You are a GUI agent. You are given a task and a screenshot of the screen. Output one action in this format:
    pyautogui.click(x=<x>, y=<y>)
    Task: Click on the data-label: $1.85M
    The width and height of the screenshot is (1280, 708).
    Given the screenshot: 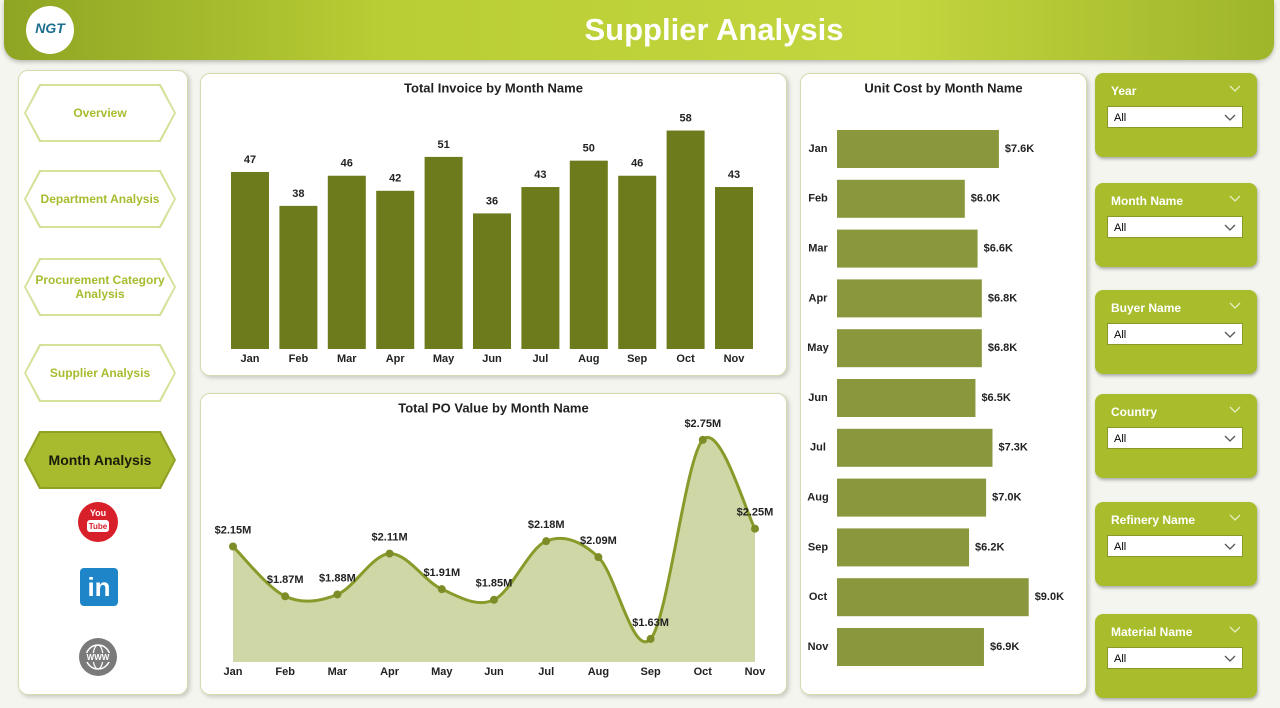 What is the action you would take?
    pyautogui.click(x=494, y=584)
    